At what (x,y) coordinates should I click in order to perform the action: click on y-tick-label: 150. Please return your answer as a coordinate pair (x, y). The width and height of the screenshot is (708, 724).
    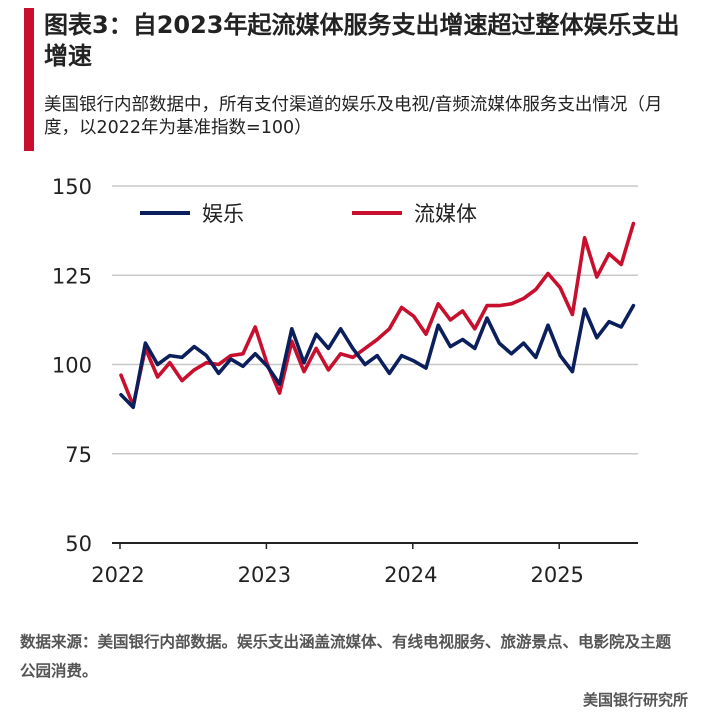
    Looking at the image, I should click on (72, 187).